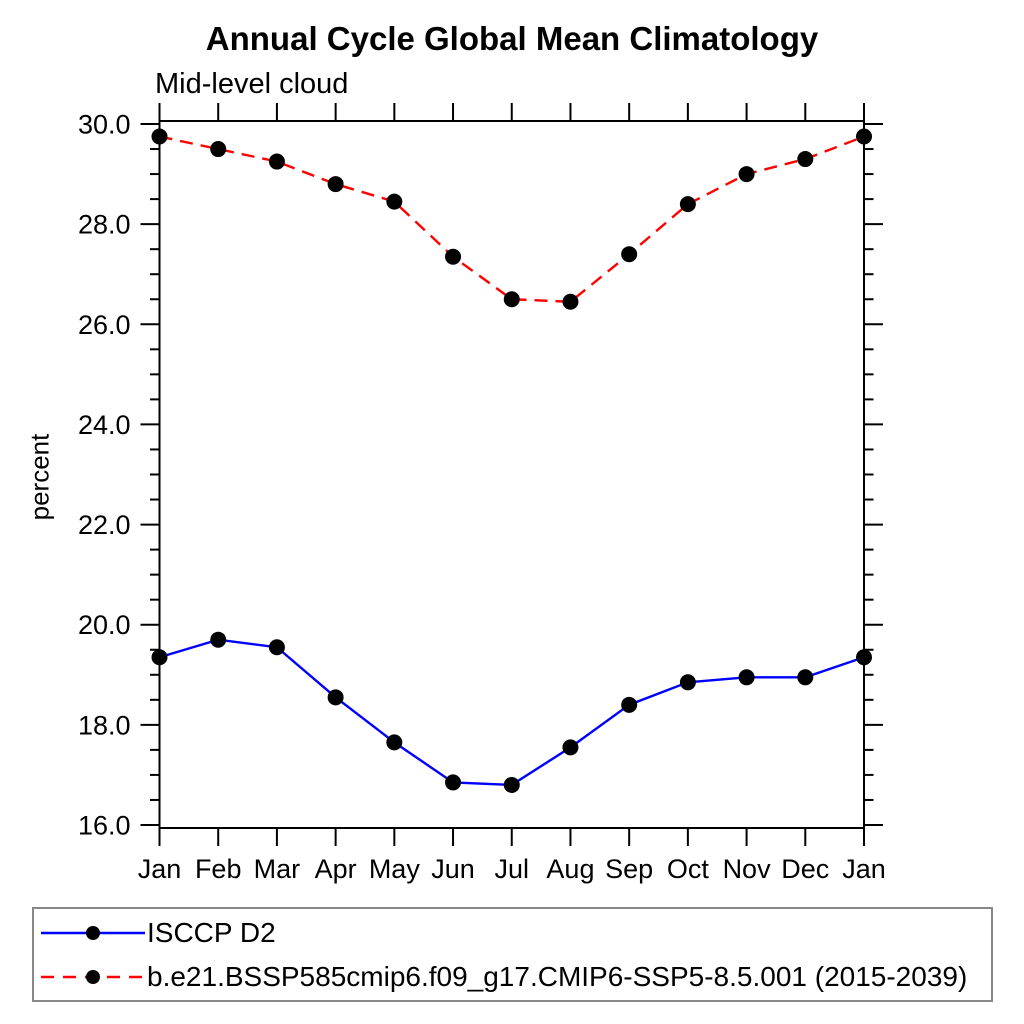 The image size is (1024, 1024). What do you see at coordinates (104, 125) in the screenshot?
I see `y-tick-label: 30.0` at bounding box center [104, 125].